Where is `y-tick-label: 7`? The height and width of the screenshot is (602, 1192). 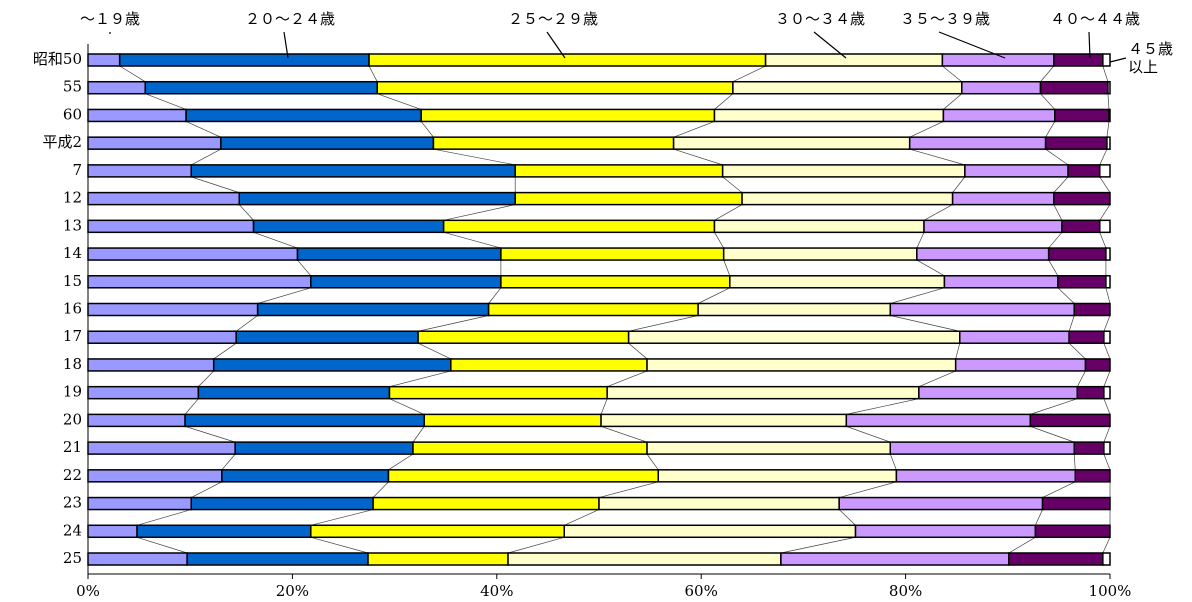 y-tick-label: 7 is located at coordinates (77, 170).